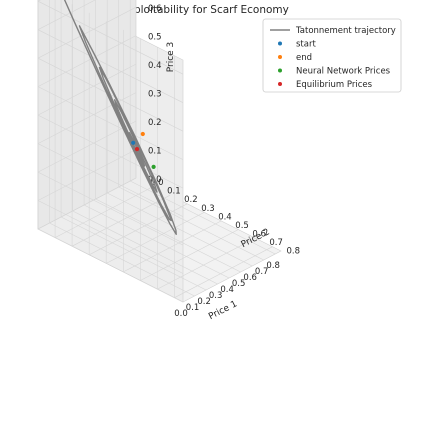  What do you see at coordinates (143, 150) in the screenshot?
I see `price-markers` at bounding box center [143, 150].